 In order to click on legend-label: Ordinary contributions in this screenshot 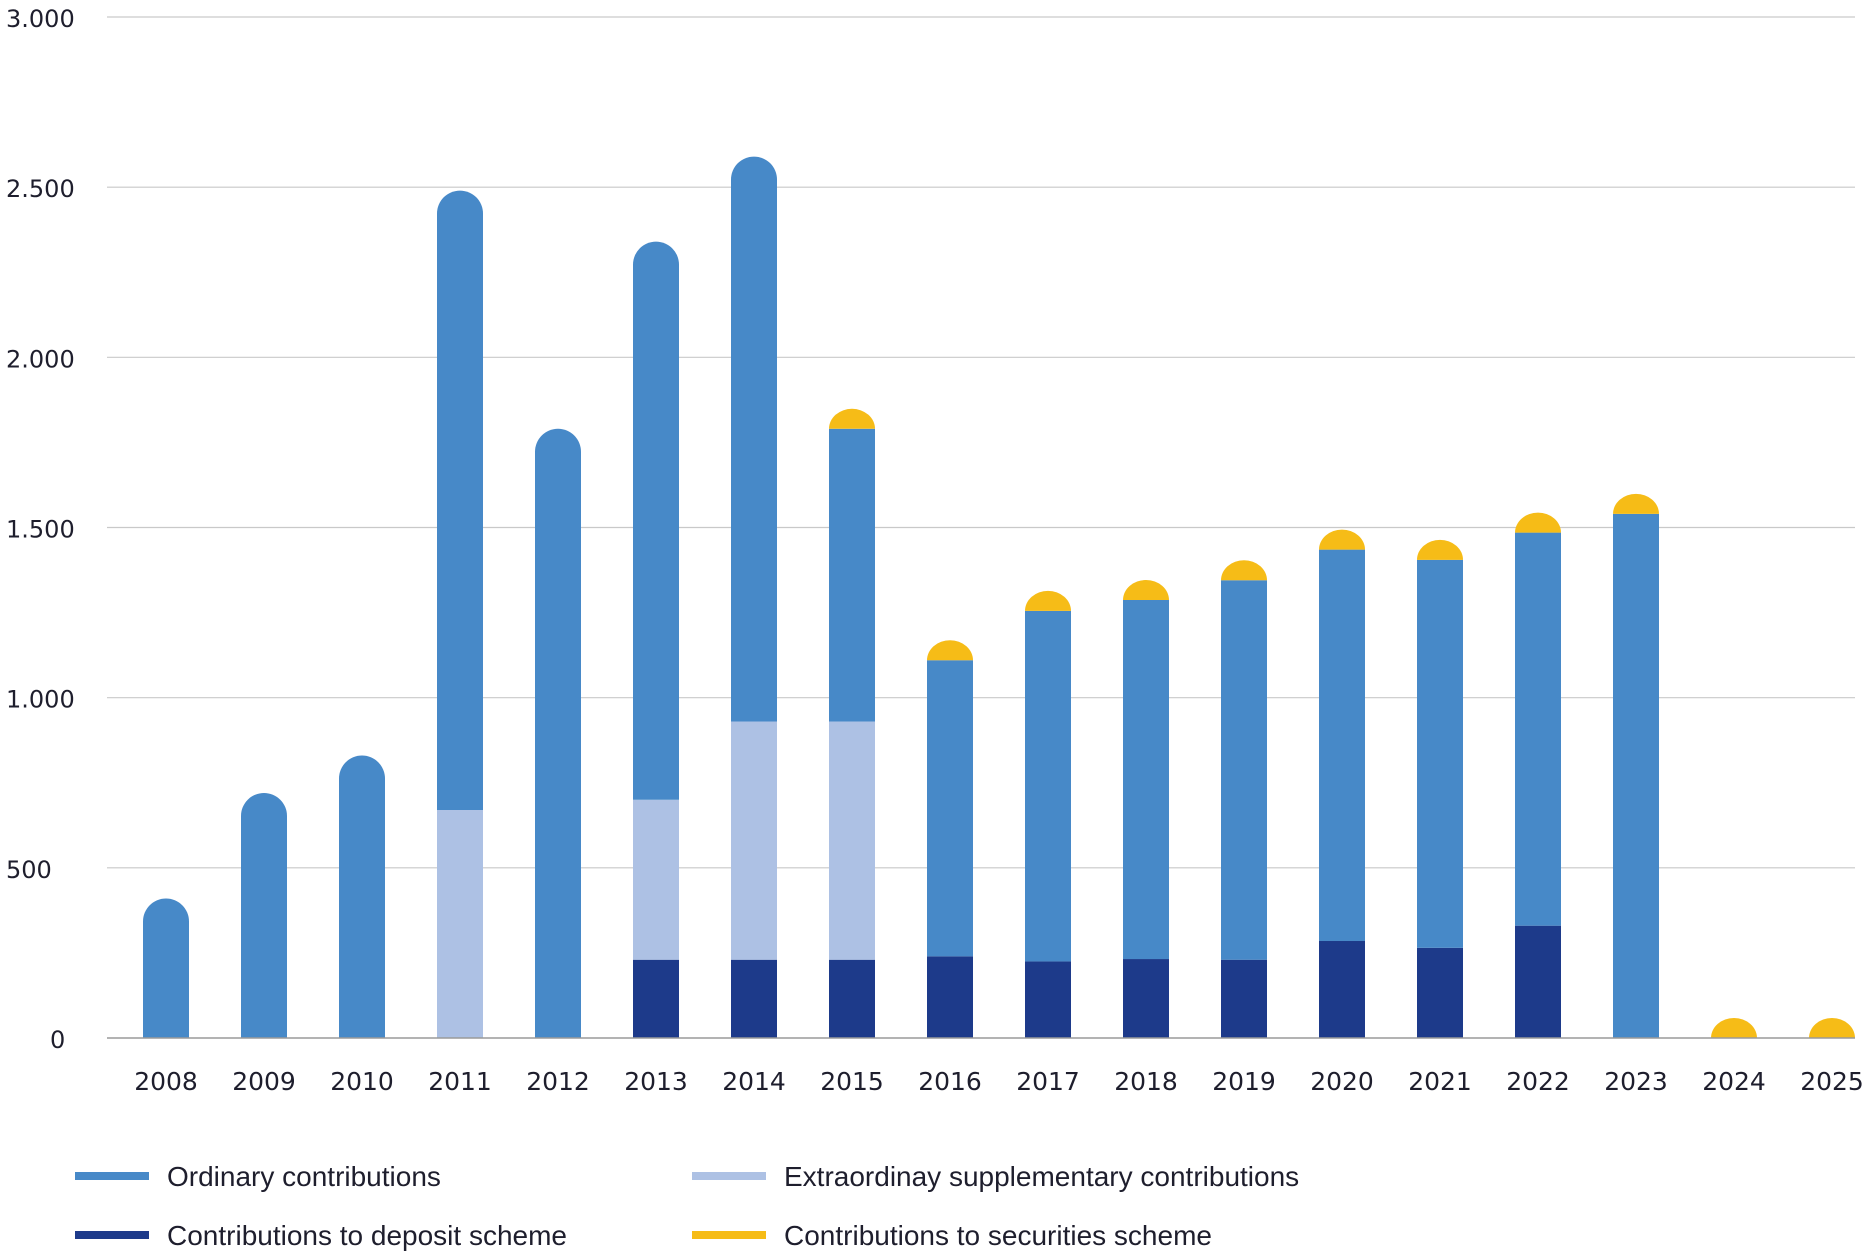, I will do `click(304, 1176)`.